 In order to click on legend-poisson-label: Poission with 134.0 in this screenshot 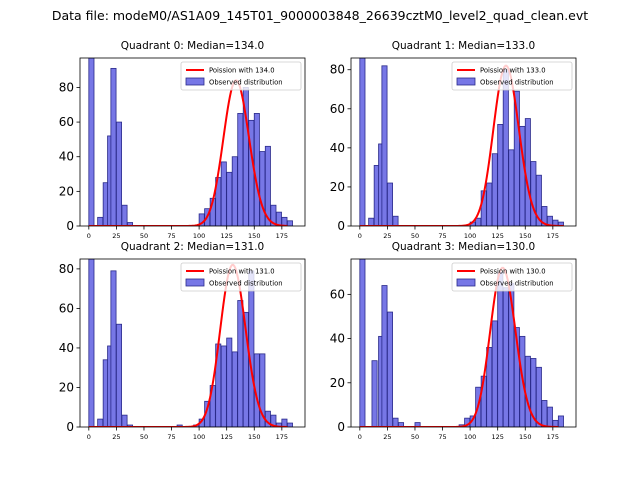, I will do `click(242, 71)`.